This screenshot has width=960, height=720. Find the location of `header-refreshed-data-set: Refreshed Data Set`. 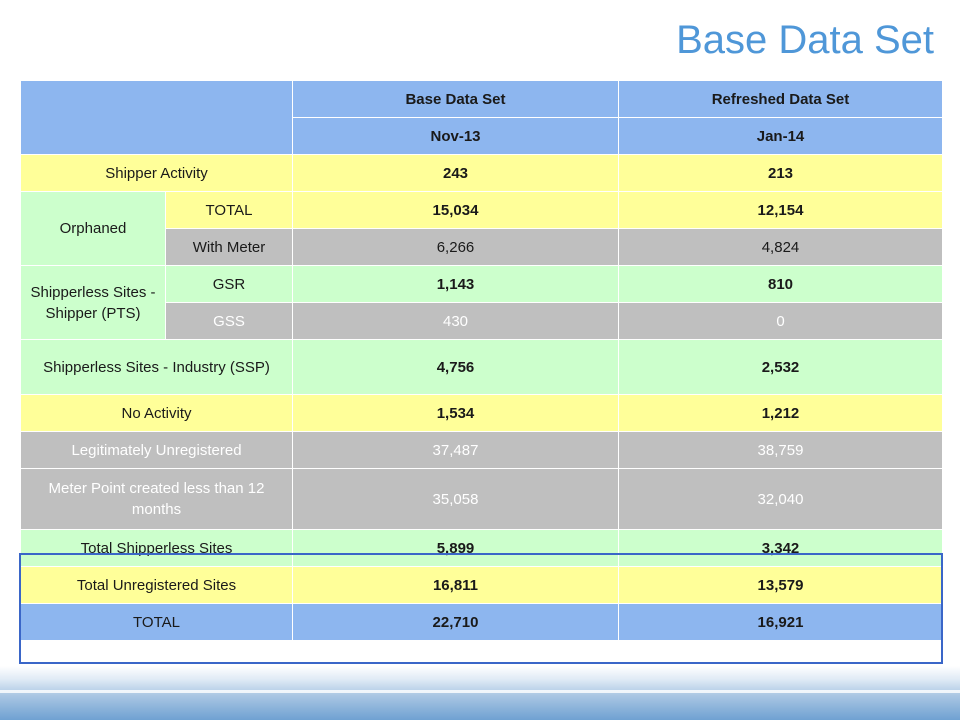

header-refreshed-data-set: Refreshed Data Set is located at coordinates (780, 99).